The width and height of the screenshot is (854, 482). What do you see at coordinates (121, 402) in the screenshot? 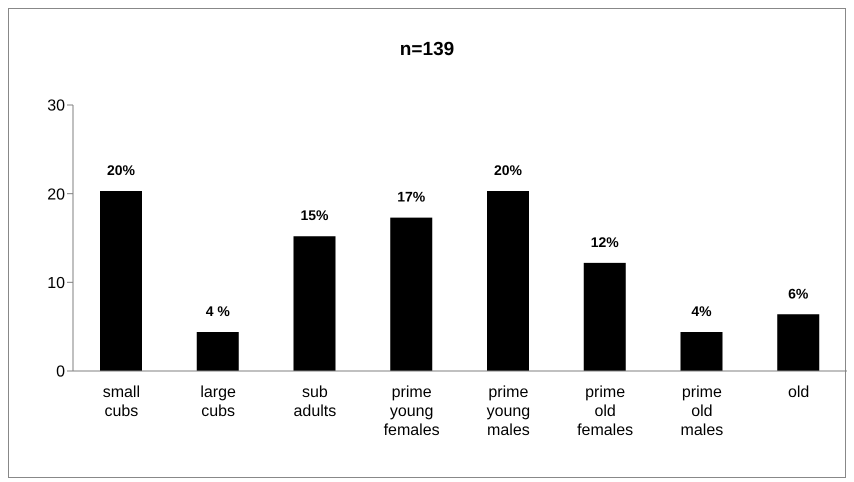
I see `x-tick-label: small cubs` at bounding box center [121, 402].